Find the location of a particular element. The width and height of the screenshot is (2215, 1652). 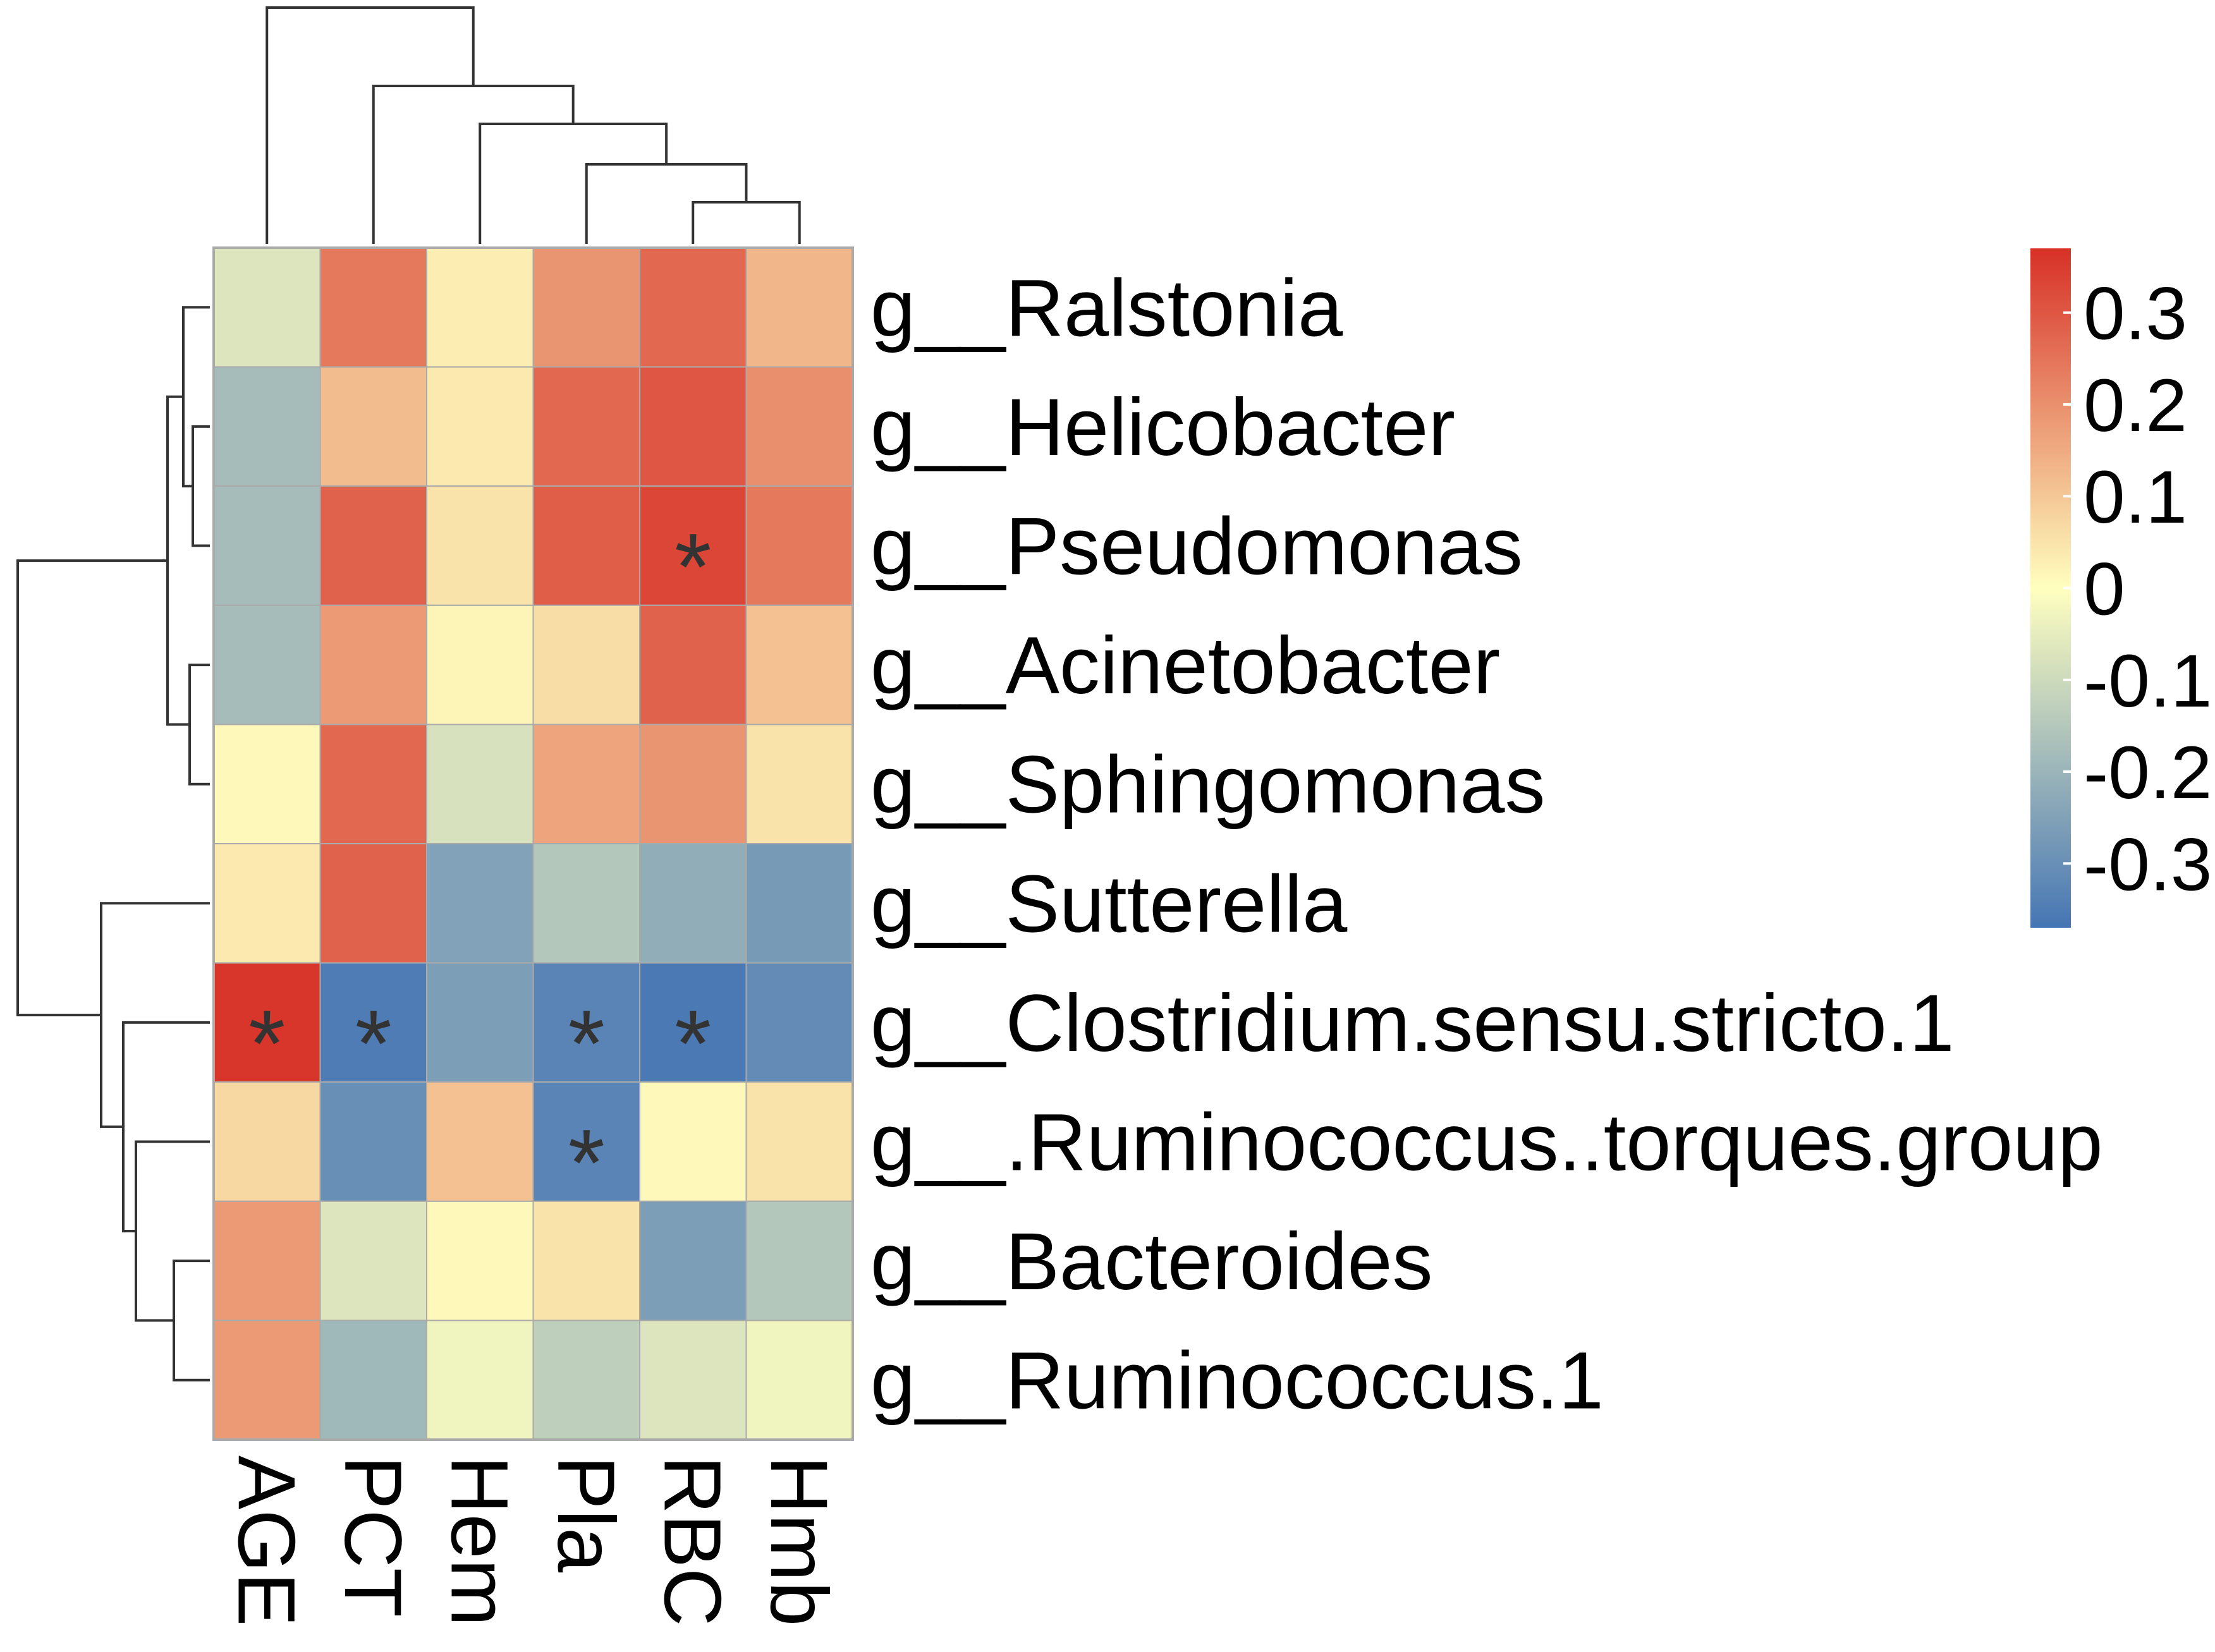

heatmap-cell-g-ruminococcus-1-rbc is located at coordinates (693, 1380).